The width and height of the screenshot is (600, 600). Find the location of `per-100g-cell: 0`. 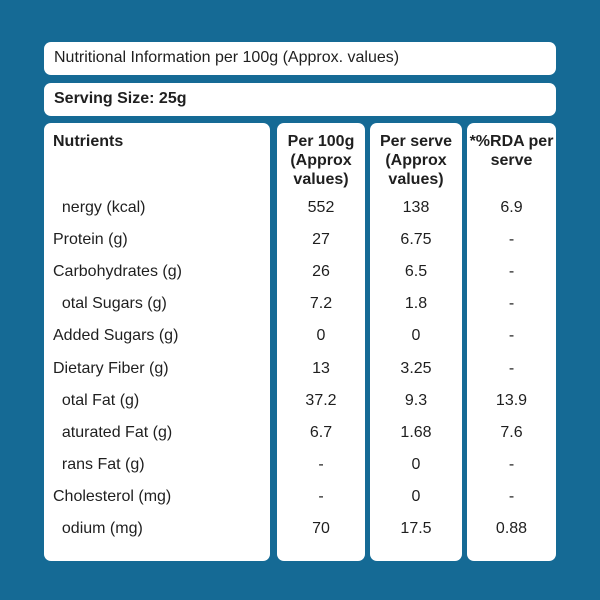

per-100g-cell: 0 is located at coordinates (321, 336).